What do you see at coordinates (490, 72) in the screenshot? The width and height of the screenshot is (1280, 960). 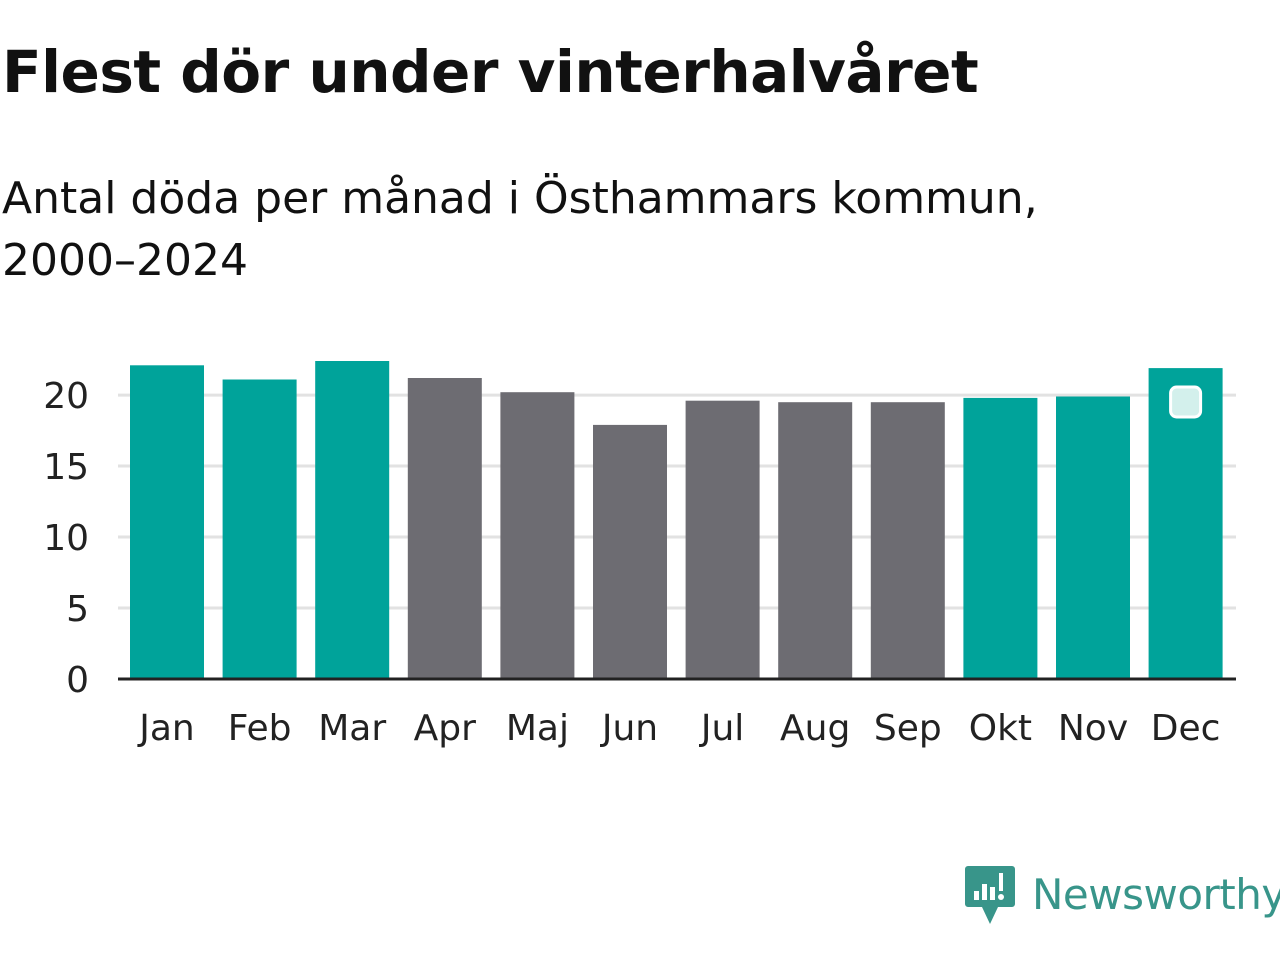 I see `chart-title: Flest dör under vinterhalvåret` at bounding box center [490, 72].